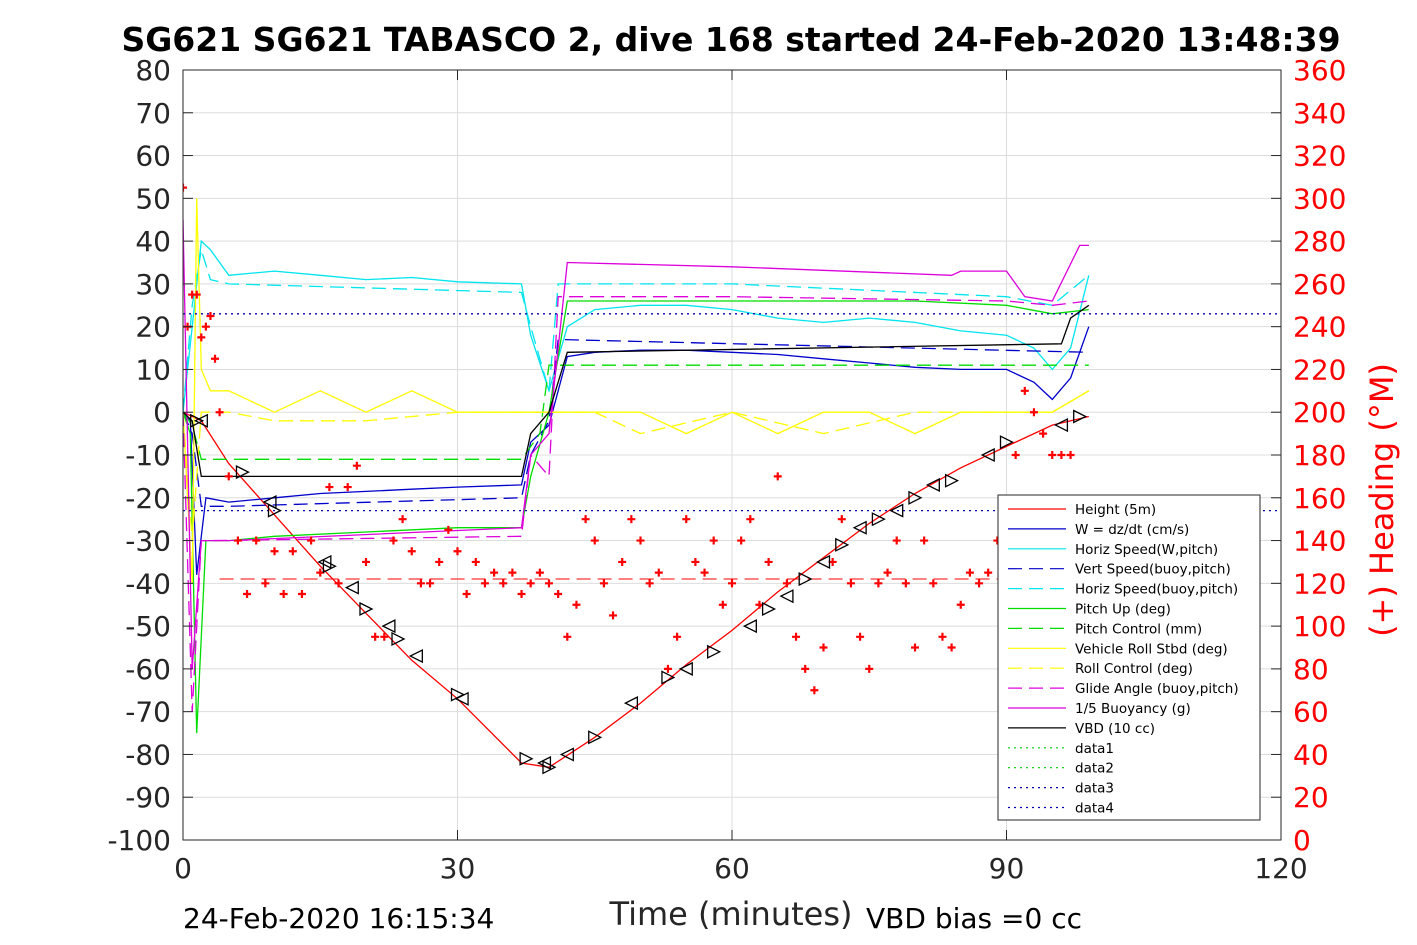 Image resolution: width=1417 pixels, height=945 pixels. What do you see at coordinates (1319, 626) in the screenshot?
I see `y2-tick-label: 100` at bounding box center [1319, 626].